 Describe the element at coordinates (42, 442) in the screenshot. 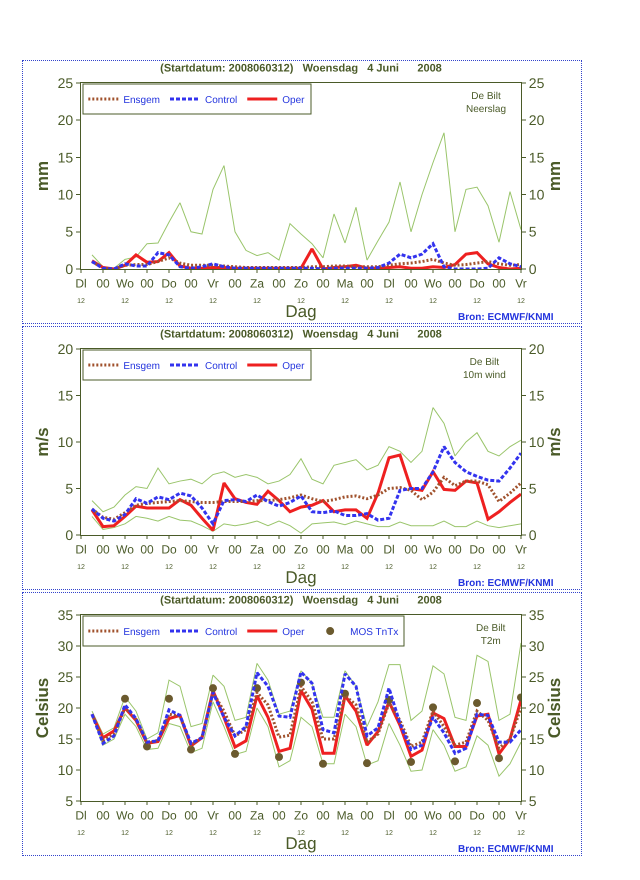

I see `y-axis-title: m/s` at that location.